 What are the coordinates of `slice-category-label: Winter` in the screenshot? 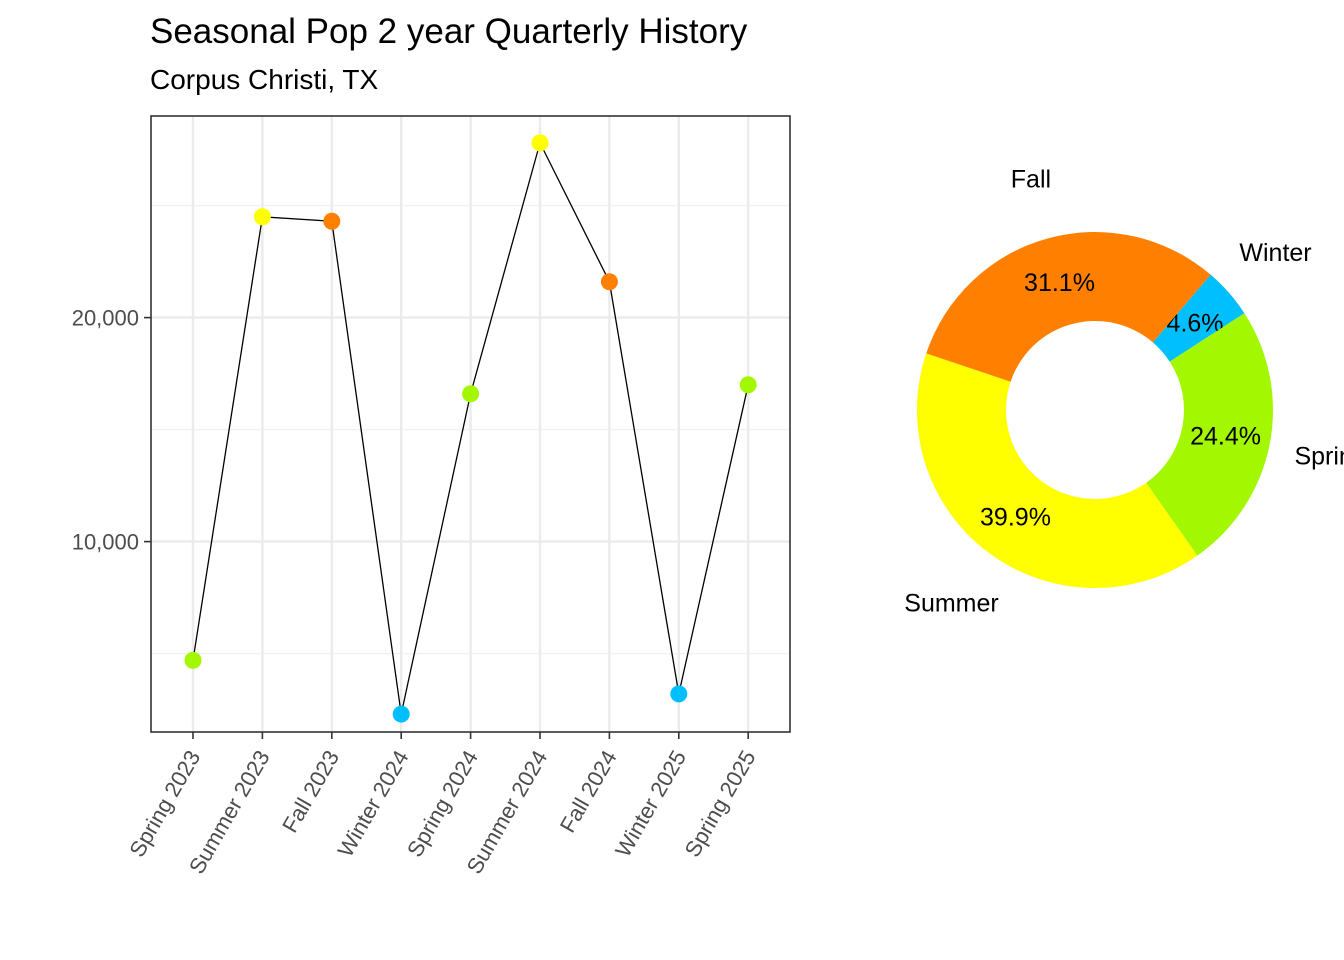 It's located at (1275, 253).